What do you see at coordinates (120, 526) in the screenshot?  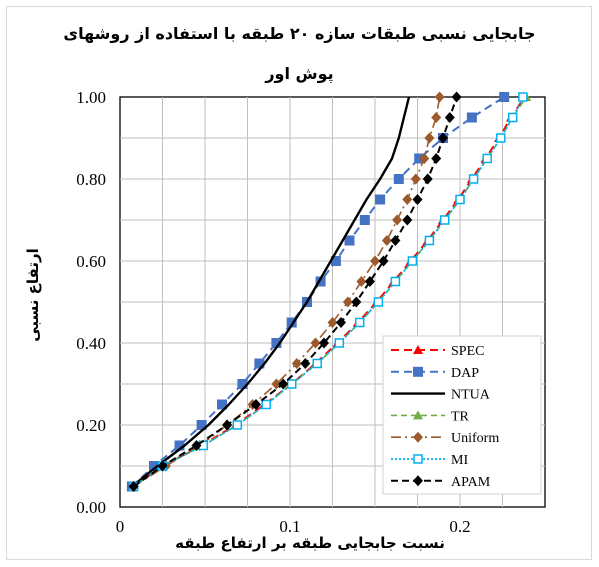 I see `x-tick-label: 0` at bounding box center [120, 526].